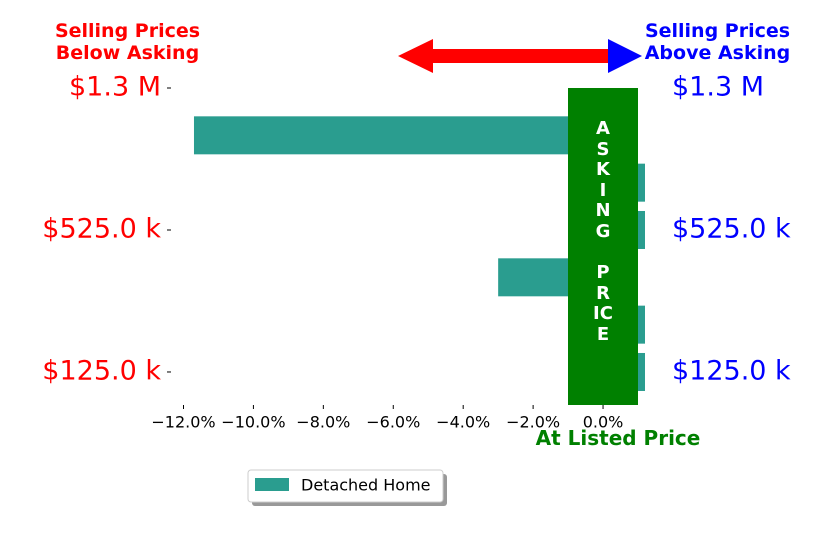  I want to click on y-tick-label-right: $125.0 k, so click(731, 370).